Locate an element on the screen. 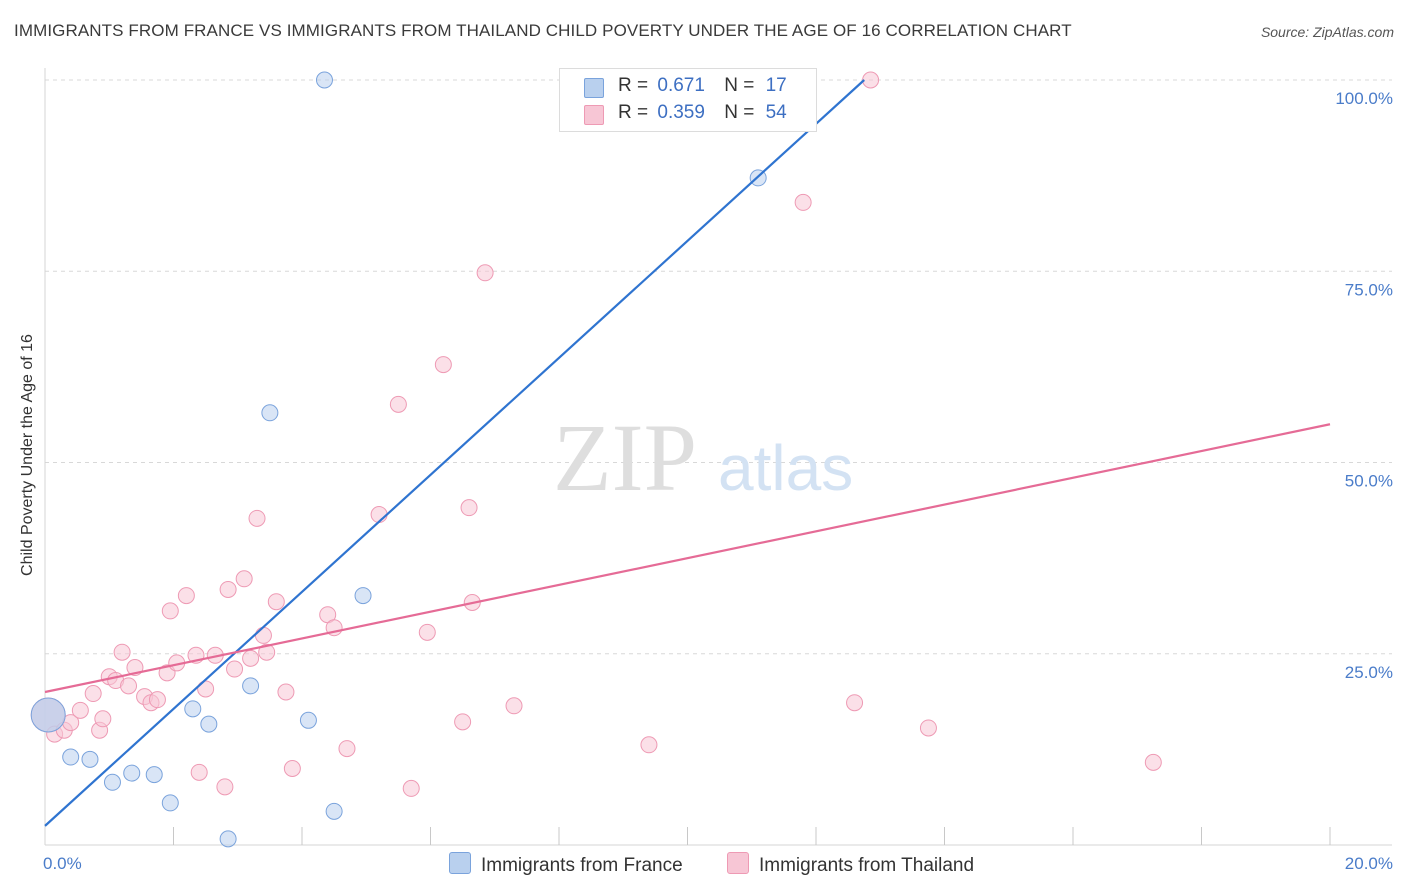  france-r-label: R = is located at coordinates (633, 85).